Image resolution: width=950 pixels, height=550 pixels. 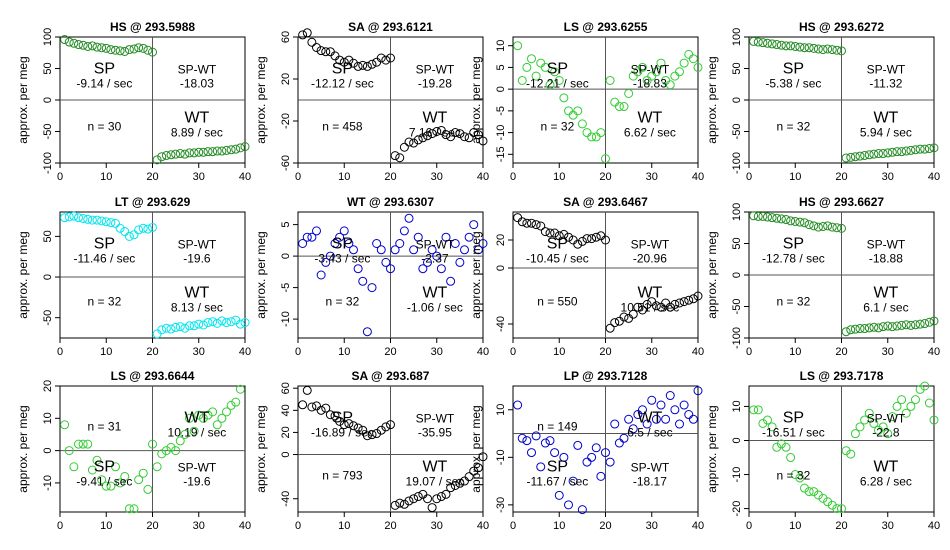 What do you see at coordinates (286, 410) in the screenshot?
I see `y-tick-label: 40` at bounding box center [286, 410].